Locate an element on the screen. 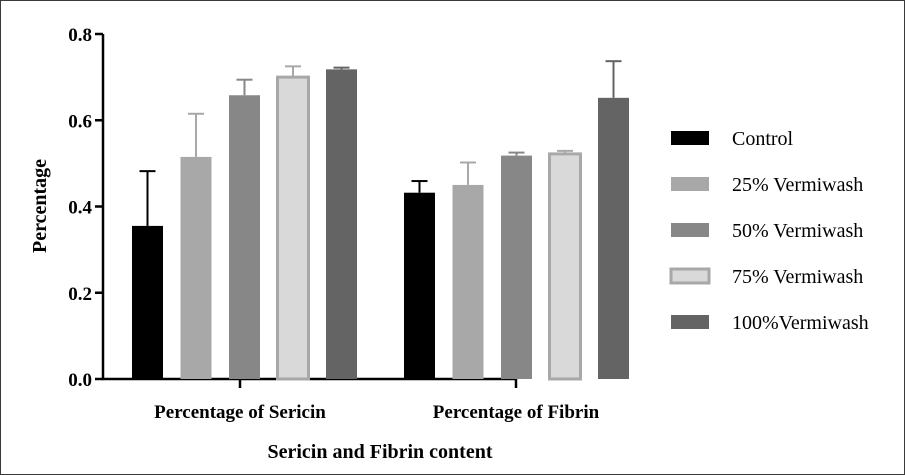  y-tick-label: 0.2 is located at coordinates (80, 294).